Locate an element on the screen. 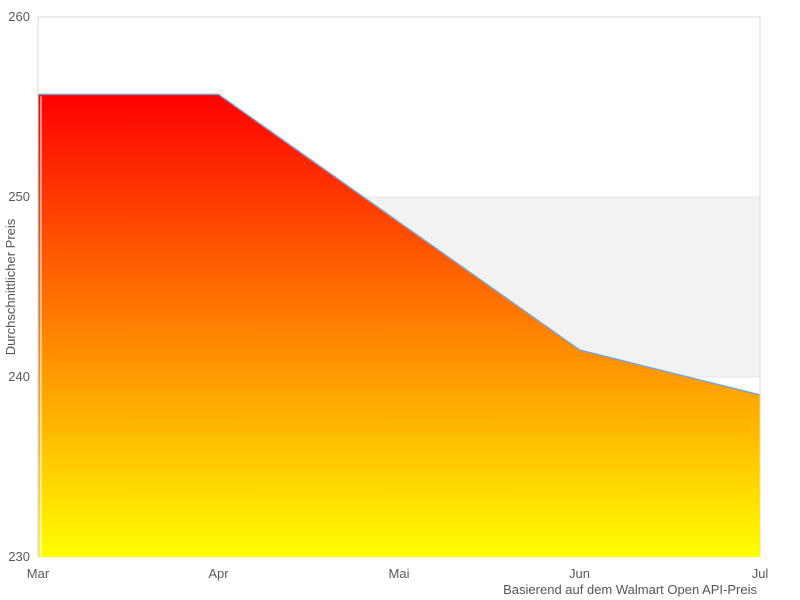  y-tick-label-240: 240 is located at coordinates (19, 376).